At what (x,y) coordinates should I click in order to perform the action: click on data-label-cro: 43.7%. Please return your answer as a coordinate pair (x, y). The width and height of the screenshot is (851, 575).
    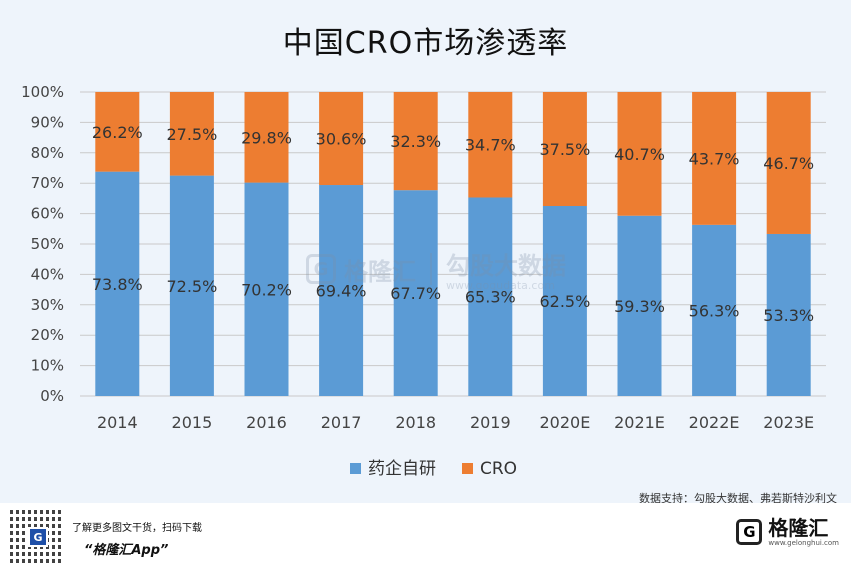
    Looking at the image, I should click on (714, 158).